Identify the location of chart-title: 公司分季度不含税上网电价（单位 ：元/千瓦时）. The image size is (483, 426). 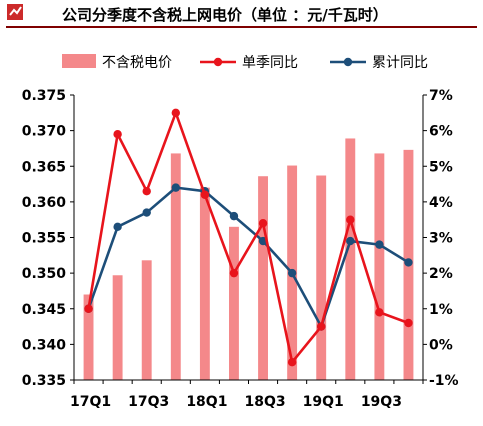
(225, 15).